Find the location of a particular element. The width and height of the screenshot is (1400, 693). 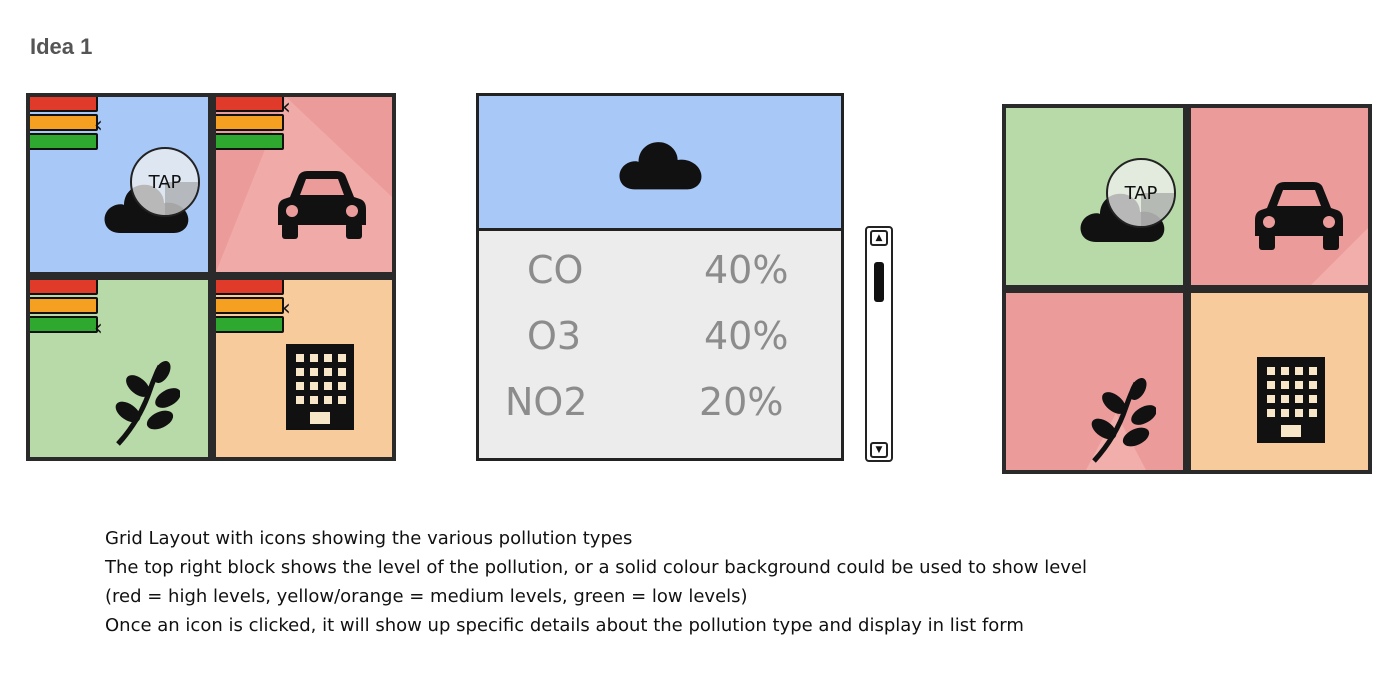

scroll-thumb is located at coordinates (879, 282).